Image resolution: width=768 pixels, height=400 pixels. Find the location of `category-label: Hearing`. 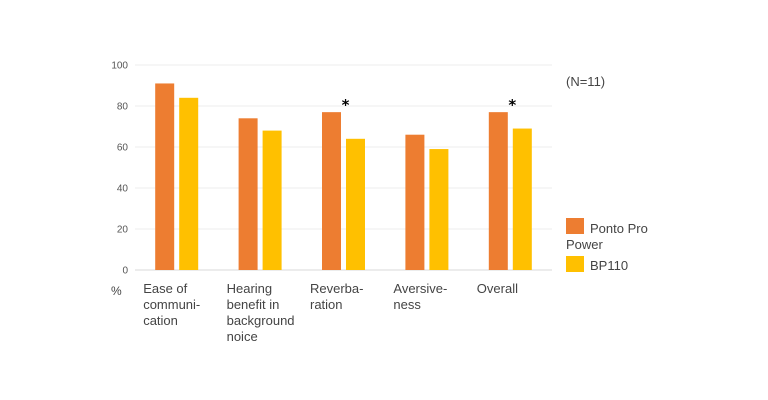

category-label: Hearing is located at coordinates (250, 288).